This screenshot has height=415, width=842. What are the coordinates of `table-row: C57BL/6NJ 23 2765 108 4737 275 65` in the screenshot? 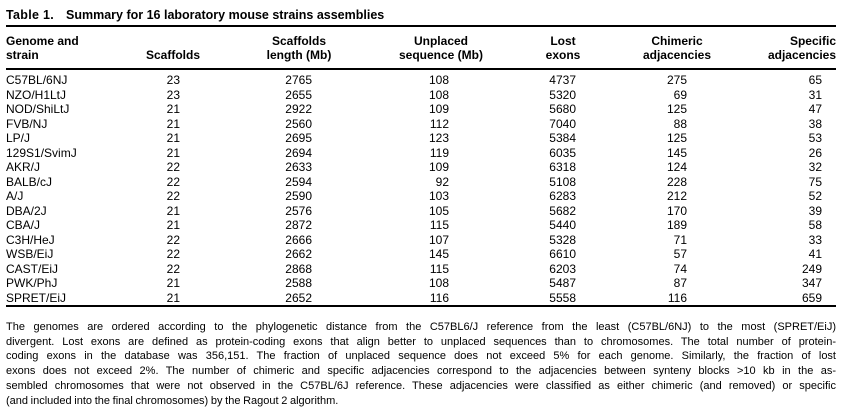 It's located at (421, 78).